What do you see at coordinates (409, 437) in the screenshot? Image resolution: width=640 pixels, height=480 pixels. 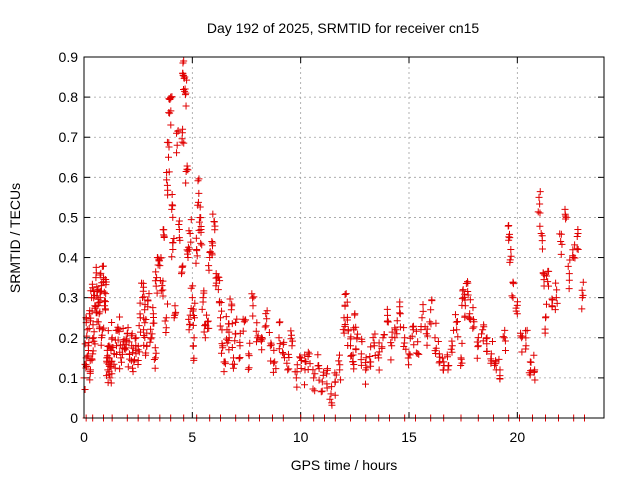 I see `x-tick-label: 15` at bounding box center [409, 437].